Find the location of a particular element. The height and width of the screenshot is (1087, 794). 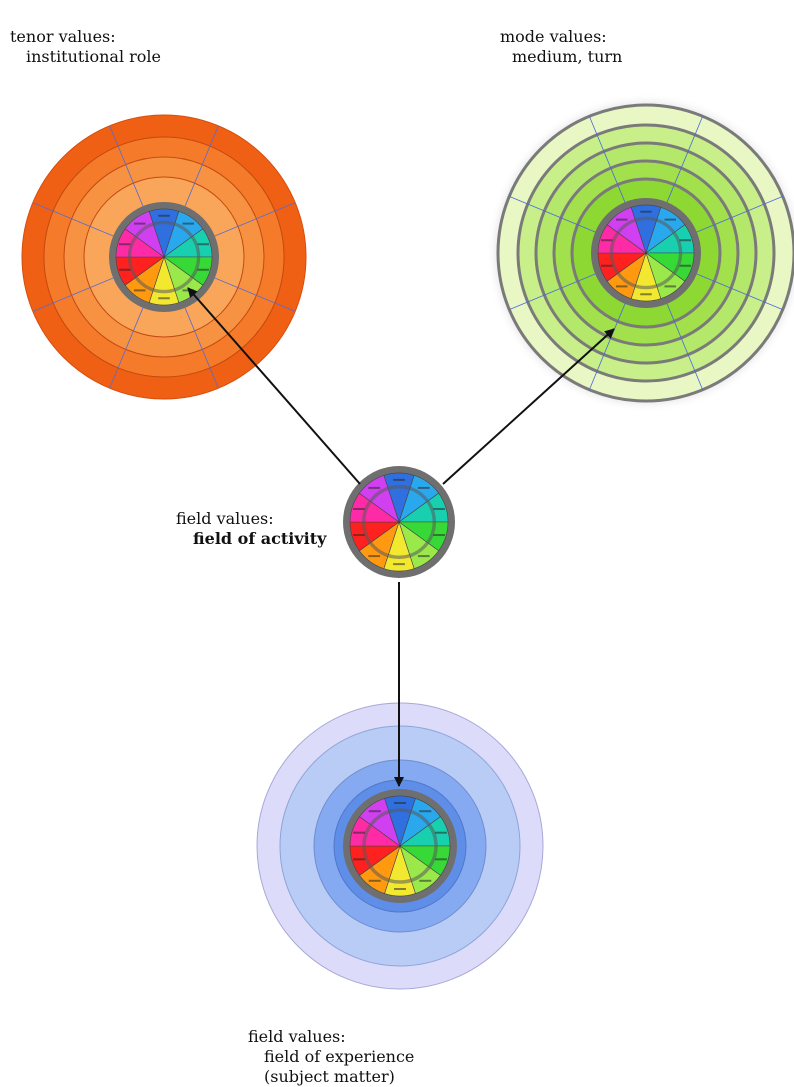

experience-activity-wheel is located at coordinates (400, 846).